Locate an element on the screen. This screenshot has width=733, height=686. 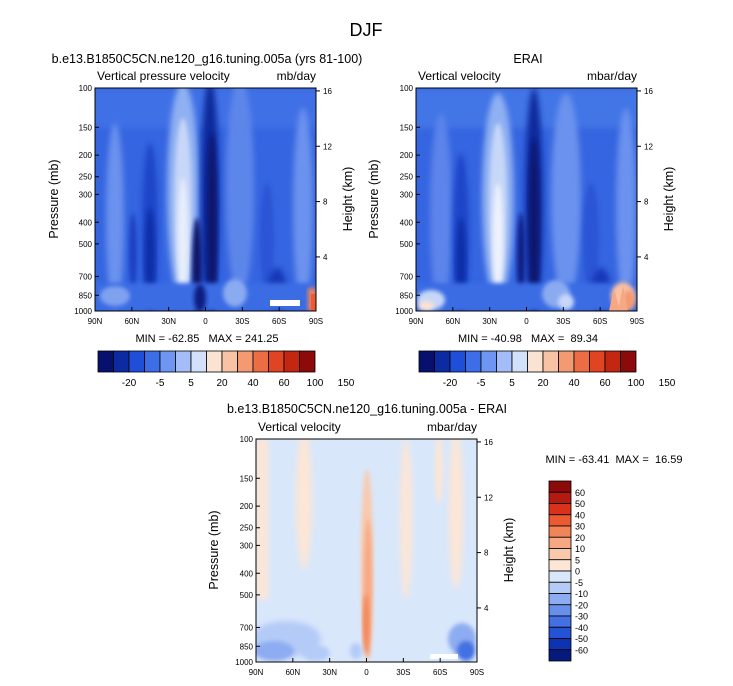
colorbar-label: -5 is located at coordinates (579, 583).